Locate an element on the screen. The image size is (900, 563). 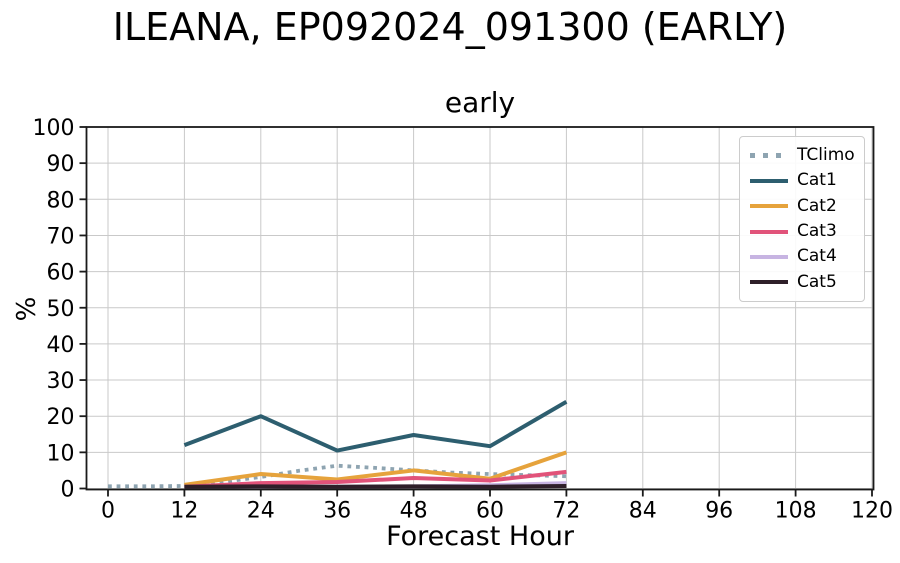
legend-swatch-cat4 is located at coordinates (769, 256).